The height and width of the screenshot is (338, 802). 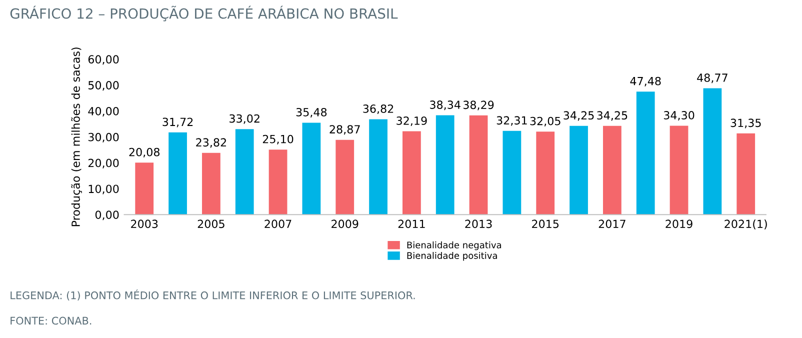 I want to click on y-tick-label: 0,00, so click(x=107, y=215).